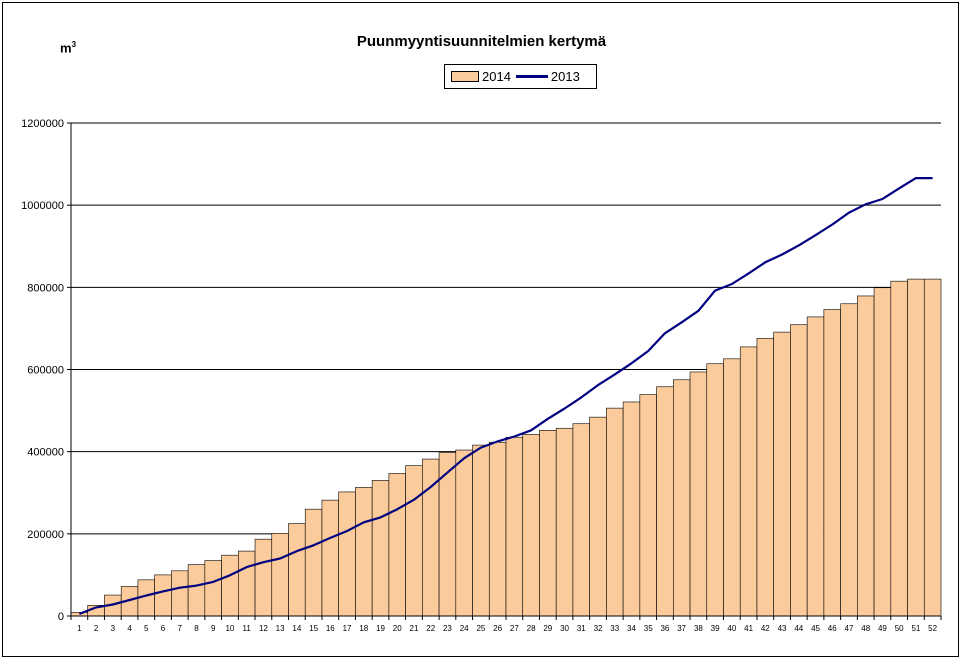 The height and width of the screenshot is (661, 963). Describe the element at coordinates (547, 628) in the screenshot. I see `x-tick-label: 29` at that location.